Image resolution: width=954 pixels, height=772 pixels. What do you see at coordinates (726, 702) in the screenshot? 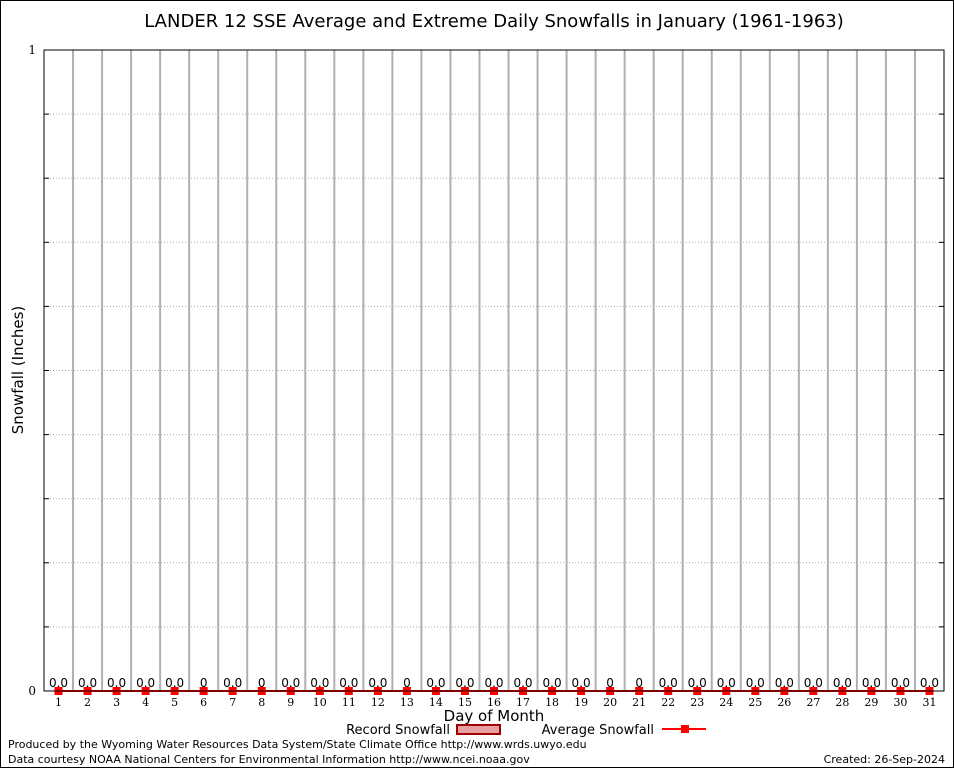
I see `x-tick-label: 24` at bounding box center [726, 702].